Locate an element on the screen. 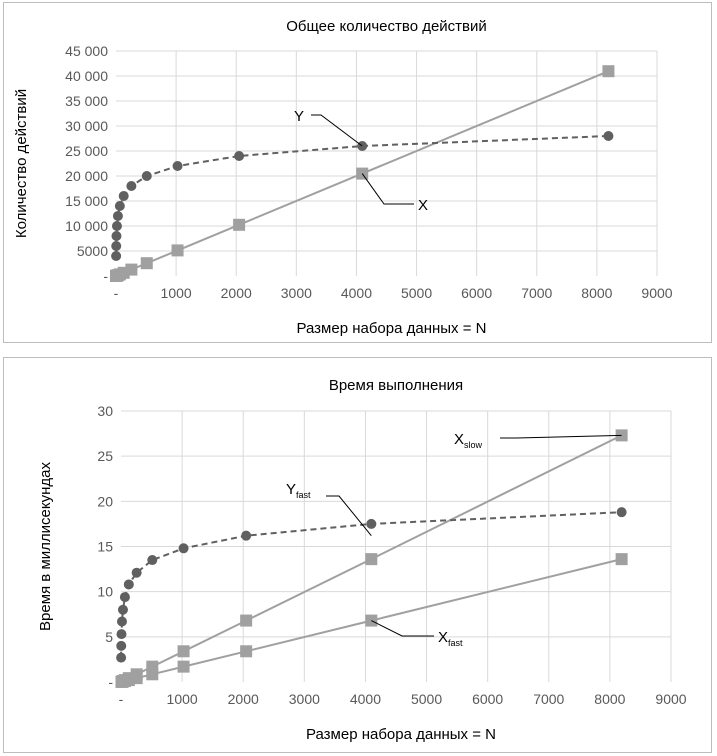  y-tick-label: 30 is located at coordinates (105, 411).